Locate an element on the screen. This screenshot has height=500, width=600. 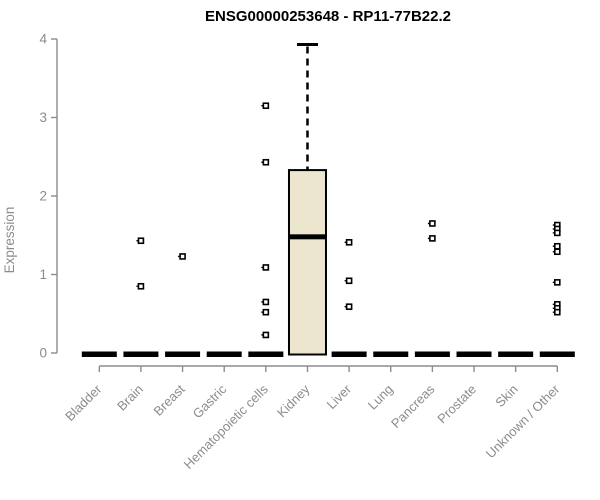
x-category-label: Liver is located at coordinates (339, 396).